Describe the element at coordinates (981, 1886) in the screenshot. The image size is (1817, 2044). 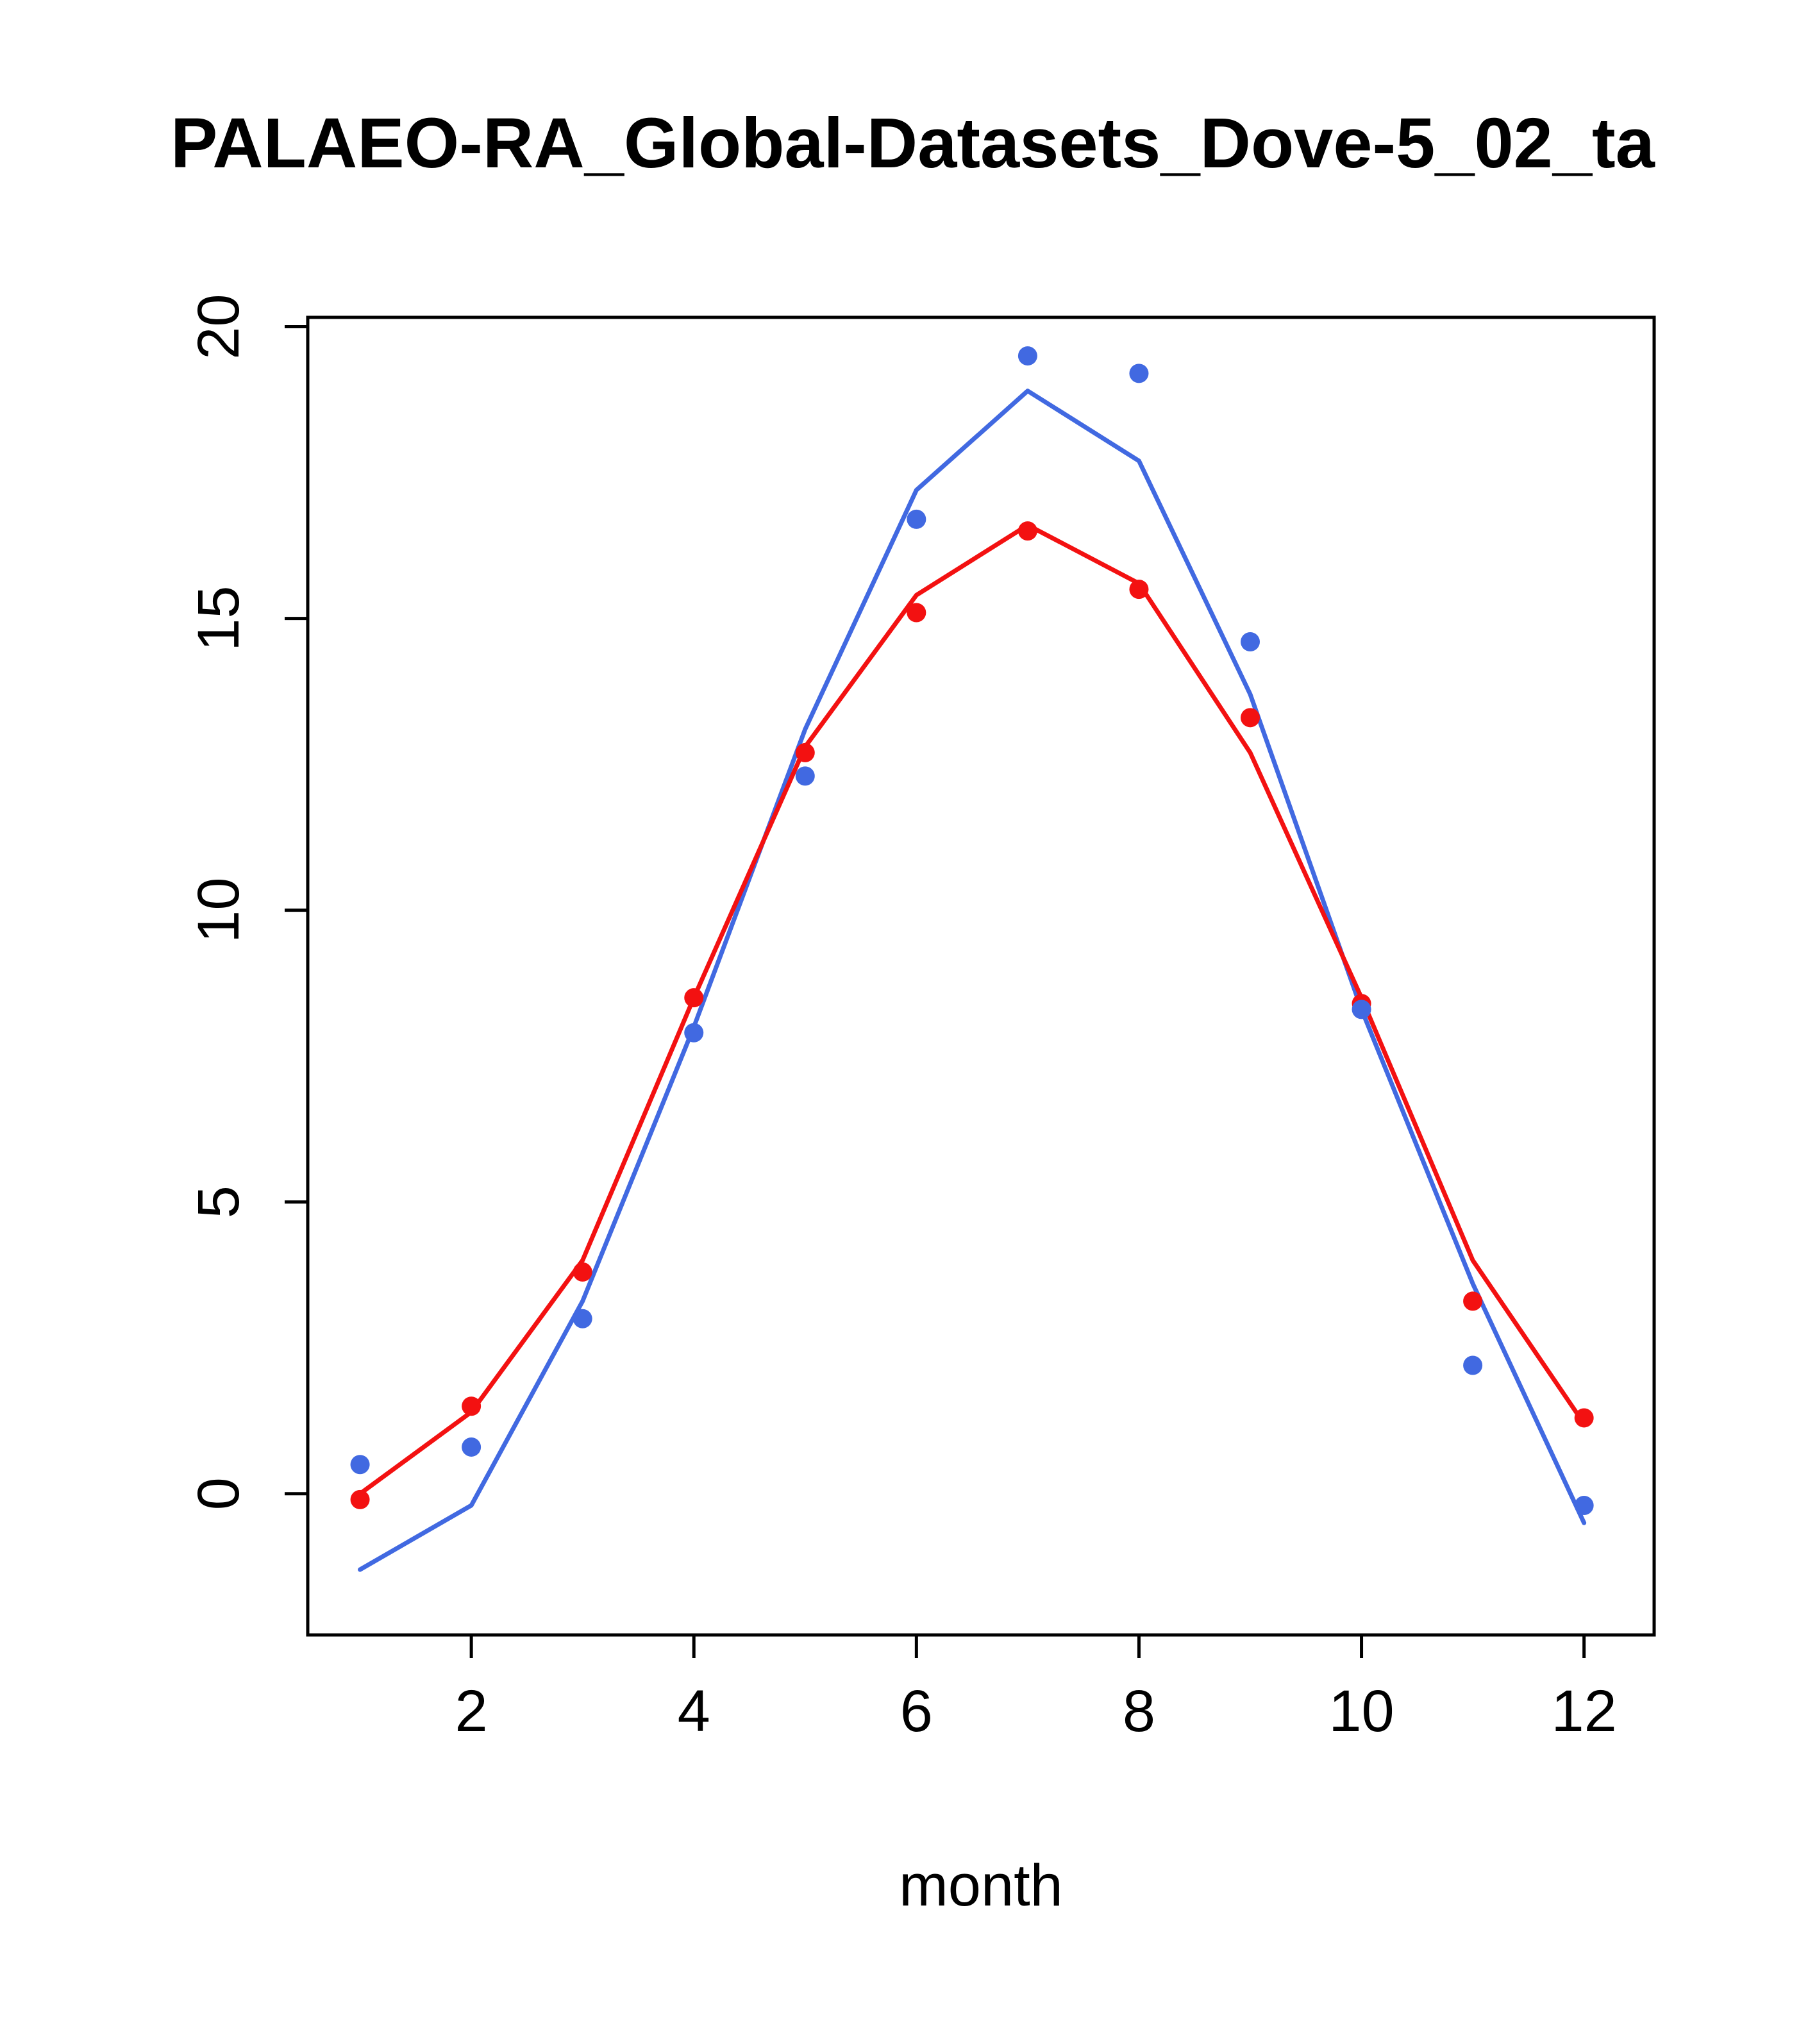
I see `x-axis-label: month` at that location.